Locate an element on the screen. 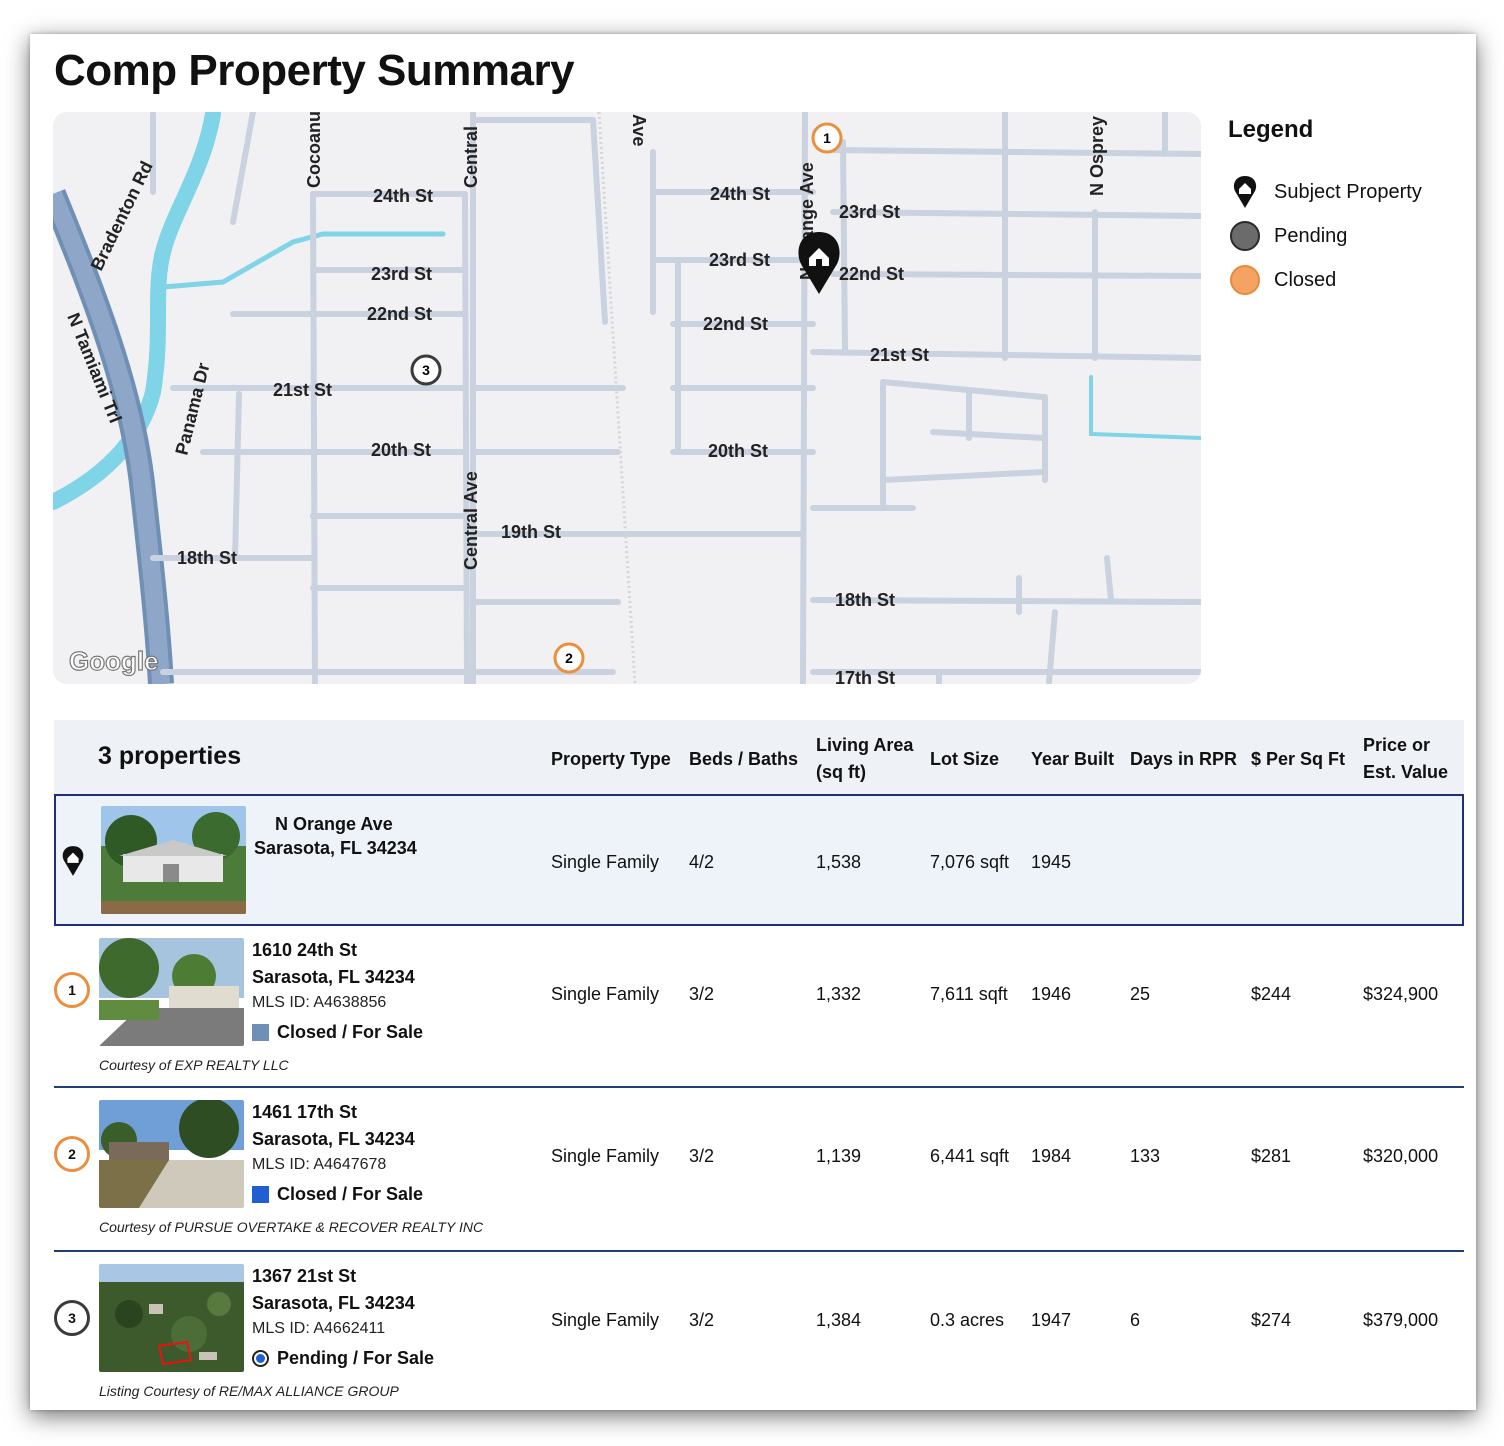  map-label-21st-right: 21st St is located at coordinates (899, 355).